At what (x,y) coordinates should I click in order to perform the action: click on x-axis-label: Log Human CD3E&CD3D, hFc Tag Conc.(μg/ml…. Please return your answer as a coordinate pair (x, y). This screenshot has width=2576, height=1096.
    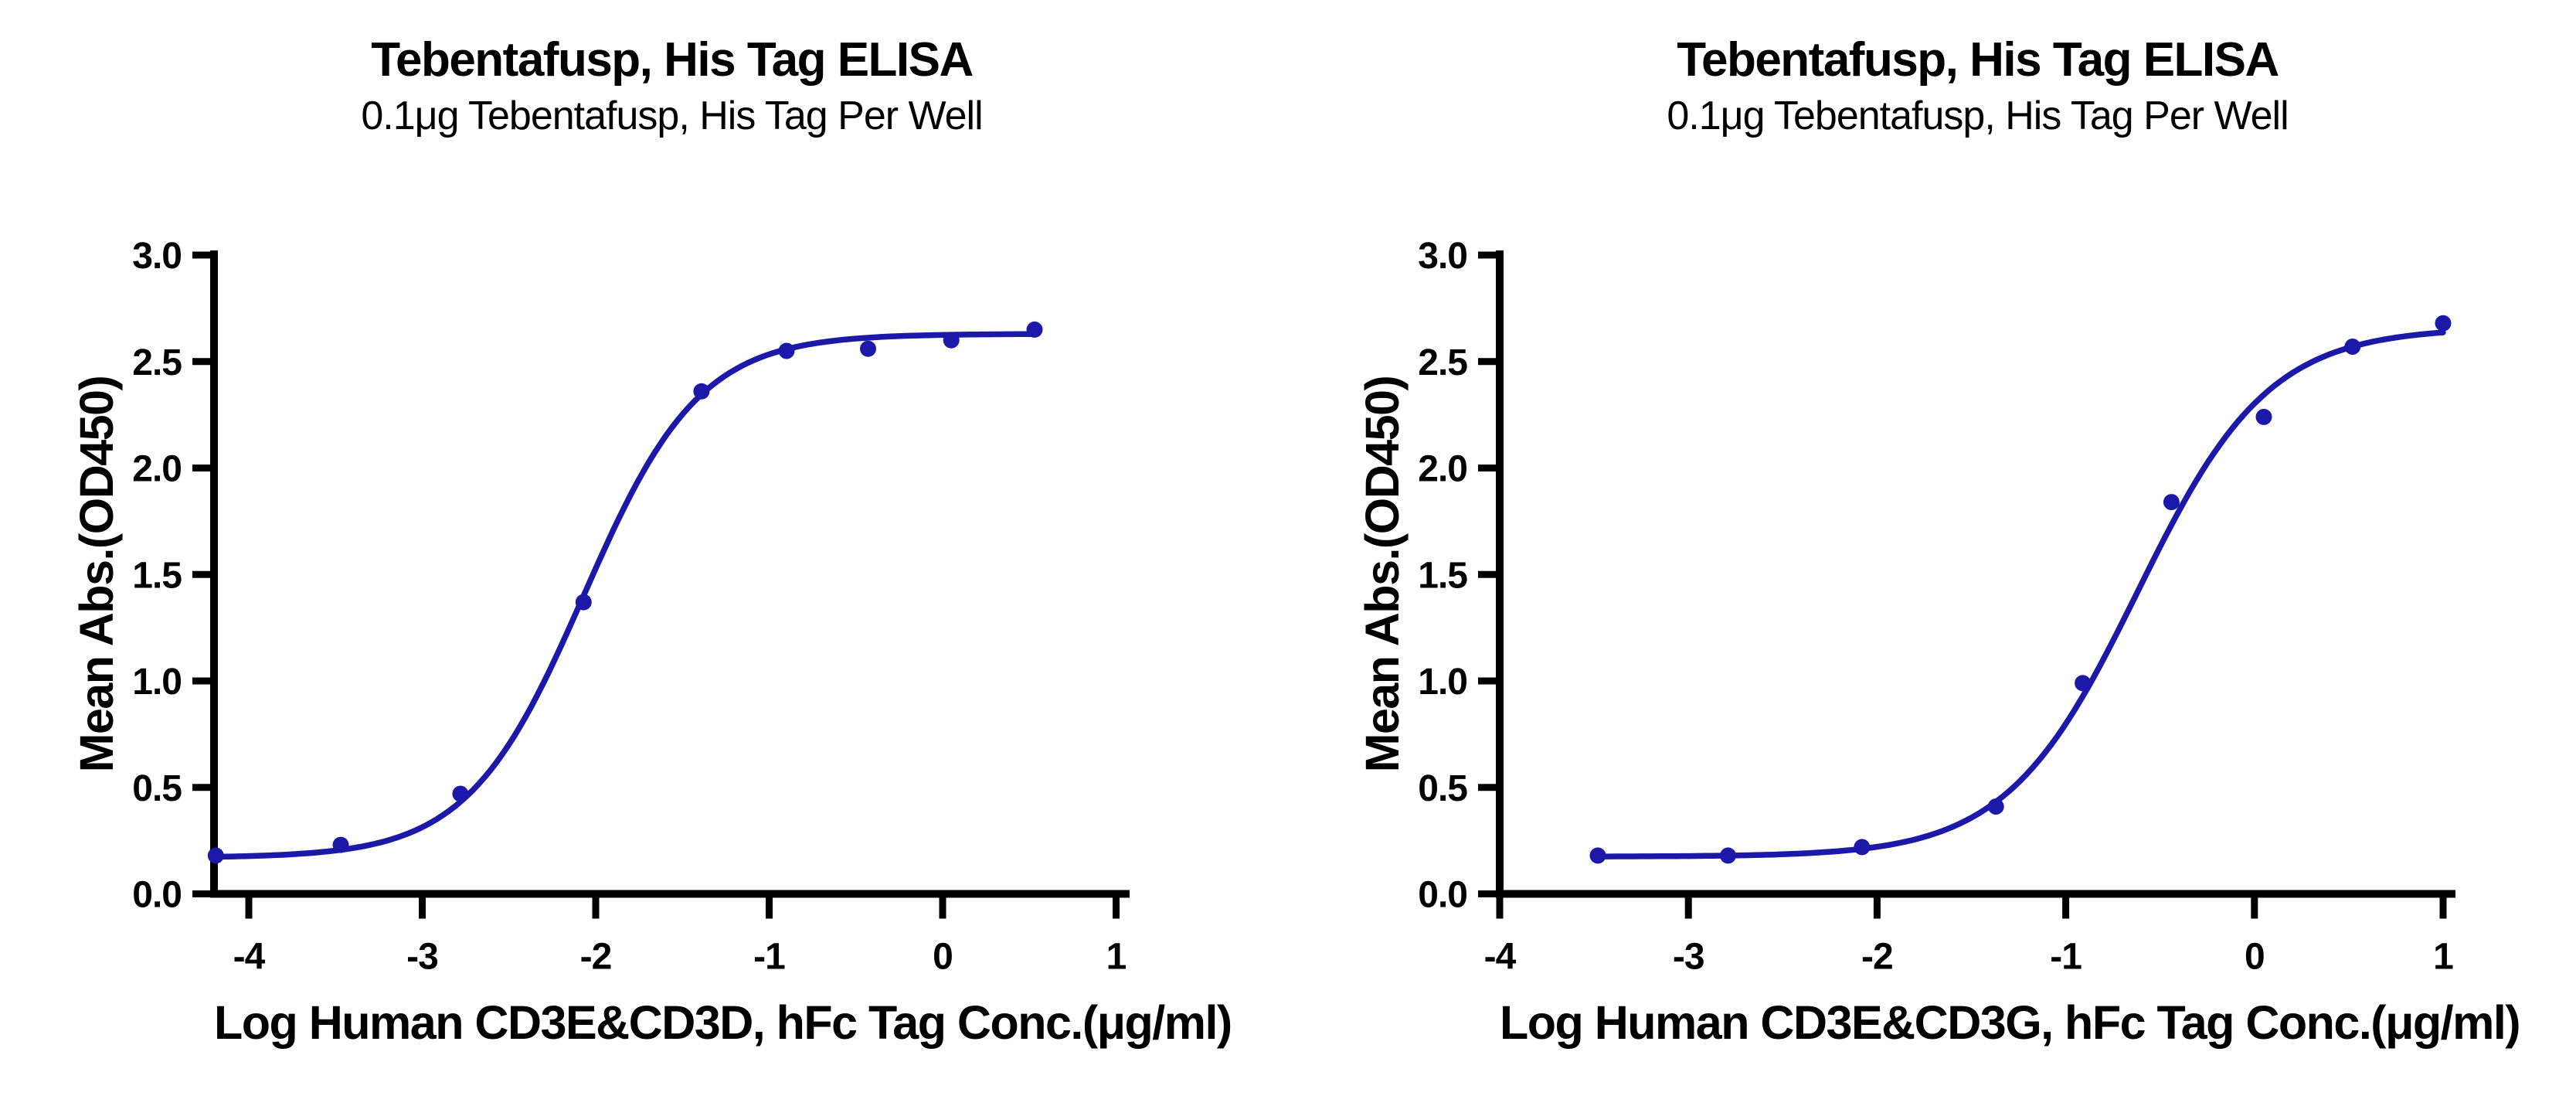
    Looking at the image, I should click on (723, 1022).